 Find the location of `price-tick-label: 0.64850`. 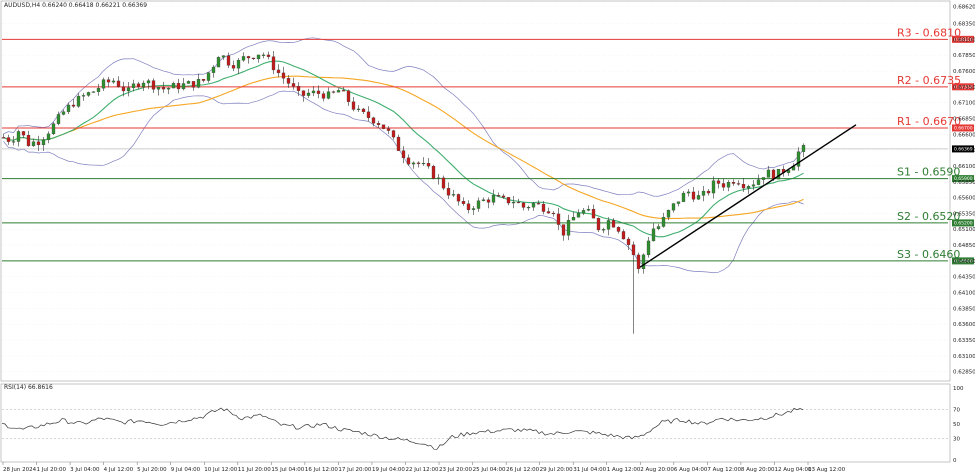

price-tick-label: 0.64850 is located at coordinates (964, 246).